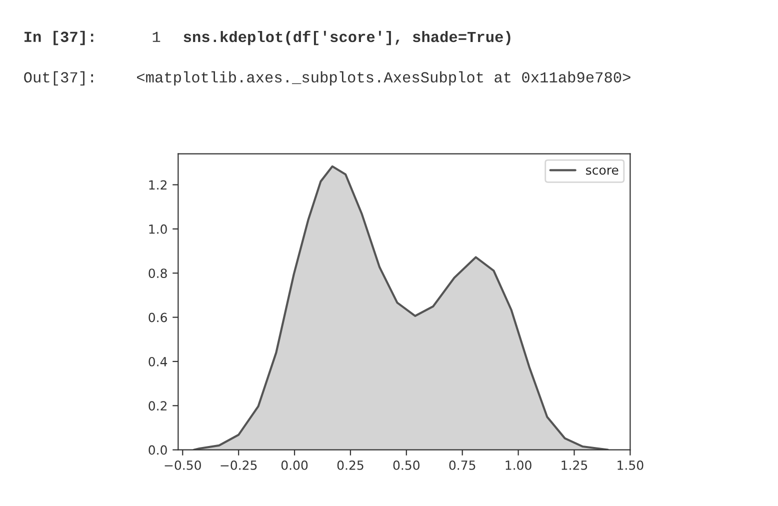 The width and height of the screenshot is (778, 506). I want to click on text: sns.kdeplot(df['score'], shade=True), so click(347, 38).